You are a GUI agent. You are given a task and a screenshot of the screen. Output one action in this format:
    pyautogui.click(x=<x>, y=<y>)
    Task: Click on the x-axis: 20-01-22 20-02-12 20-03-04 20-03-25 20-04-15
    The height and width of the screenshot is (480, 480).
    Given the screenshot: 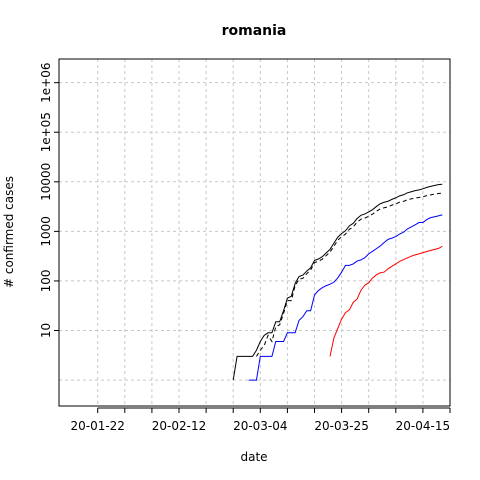 What is the action you would take?
    pyautogui.click(x=260, y=420)
    